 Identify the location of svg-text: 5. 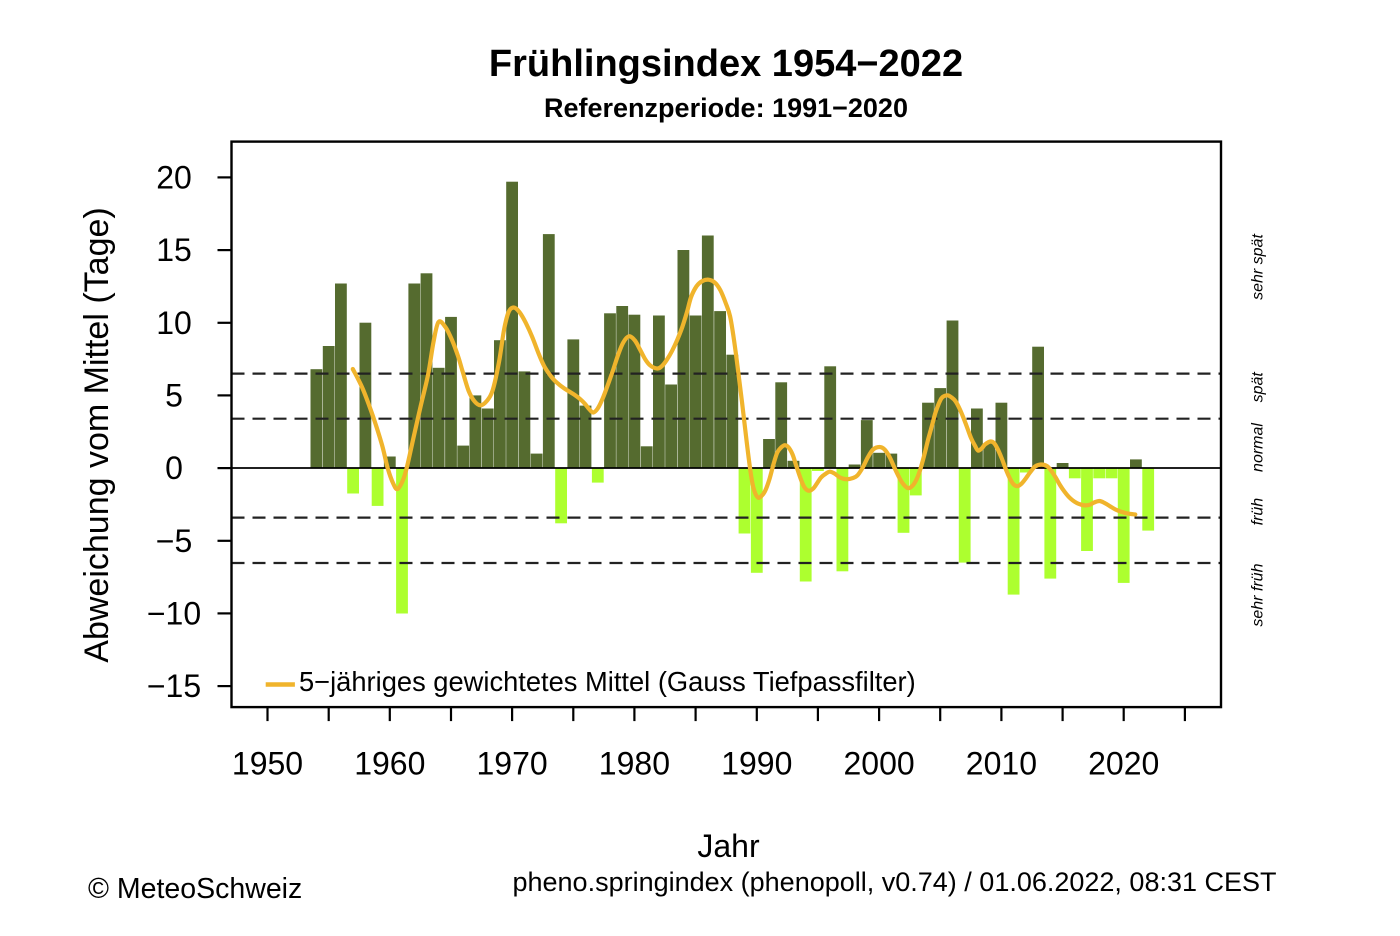
(174, 395).